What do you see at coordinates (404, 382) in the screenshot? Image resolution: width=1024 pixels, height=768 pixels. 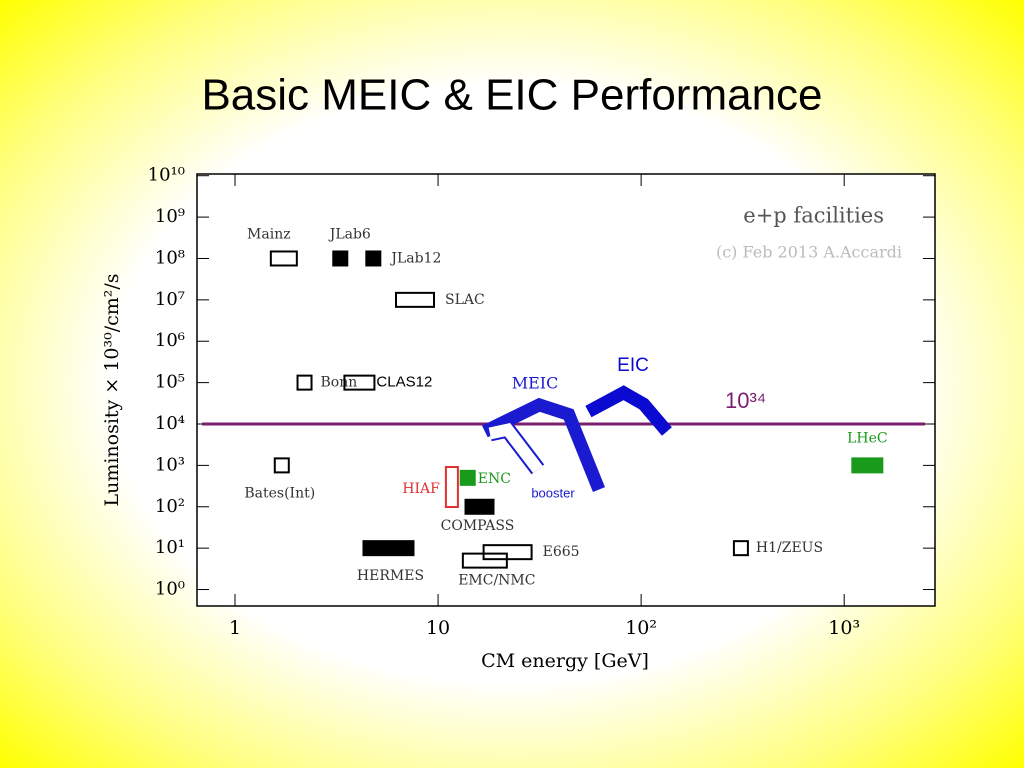 I see `facility-label: CLAS12` at bounding box center [404, 382].